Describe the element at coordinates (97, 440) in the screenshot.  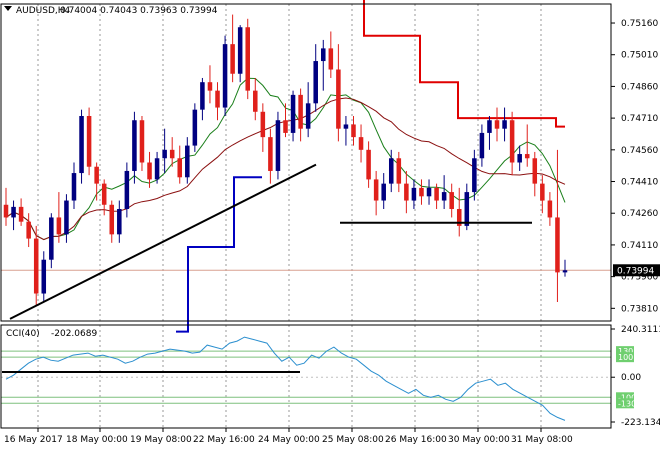
I see `x-tick-label: 18 May 00:00` at that location.